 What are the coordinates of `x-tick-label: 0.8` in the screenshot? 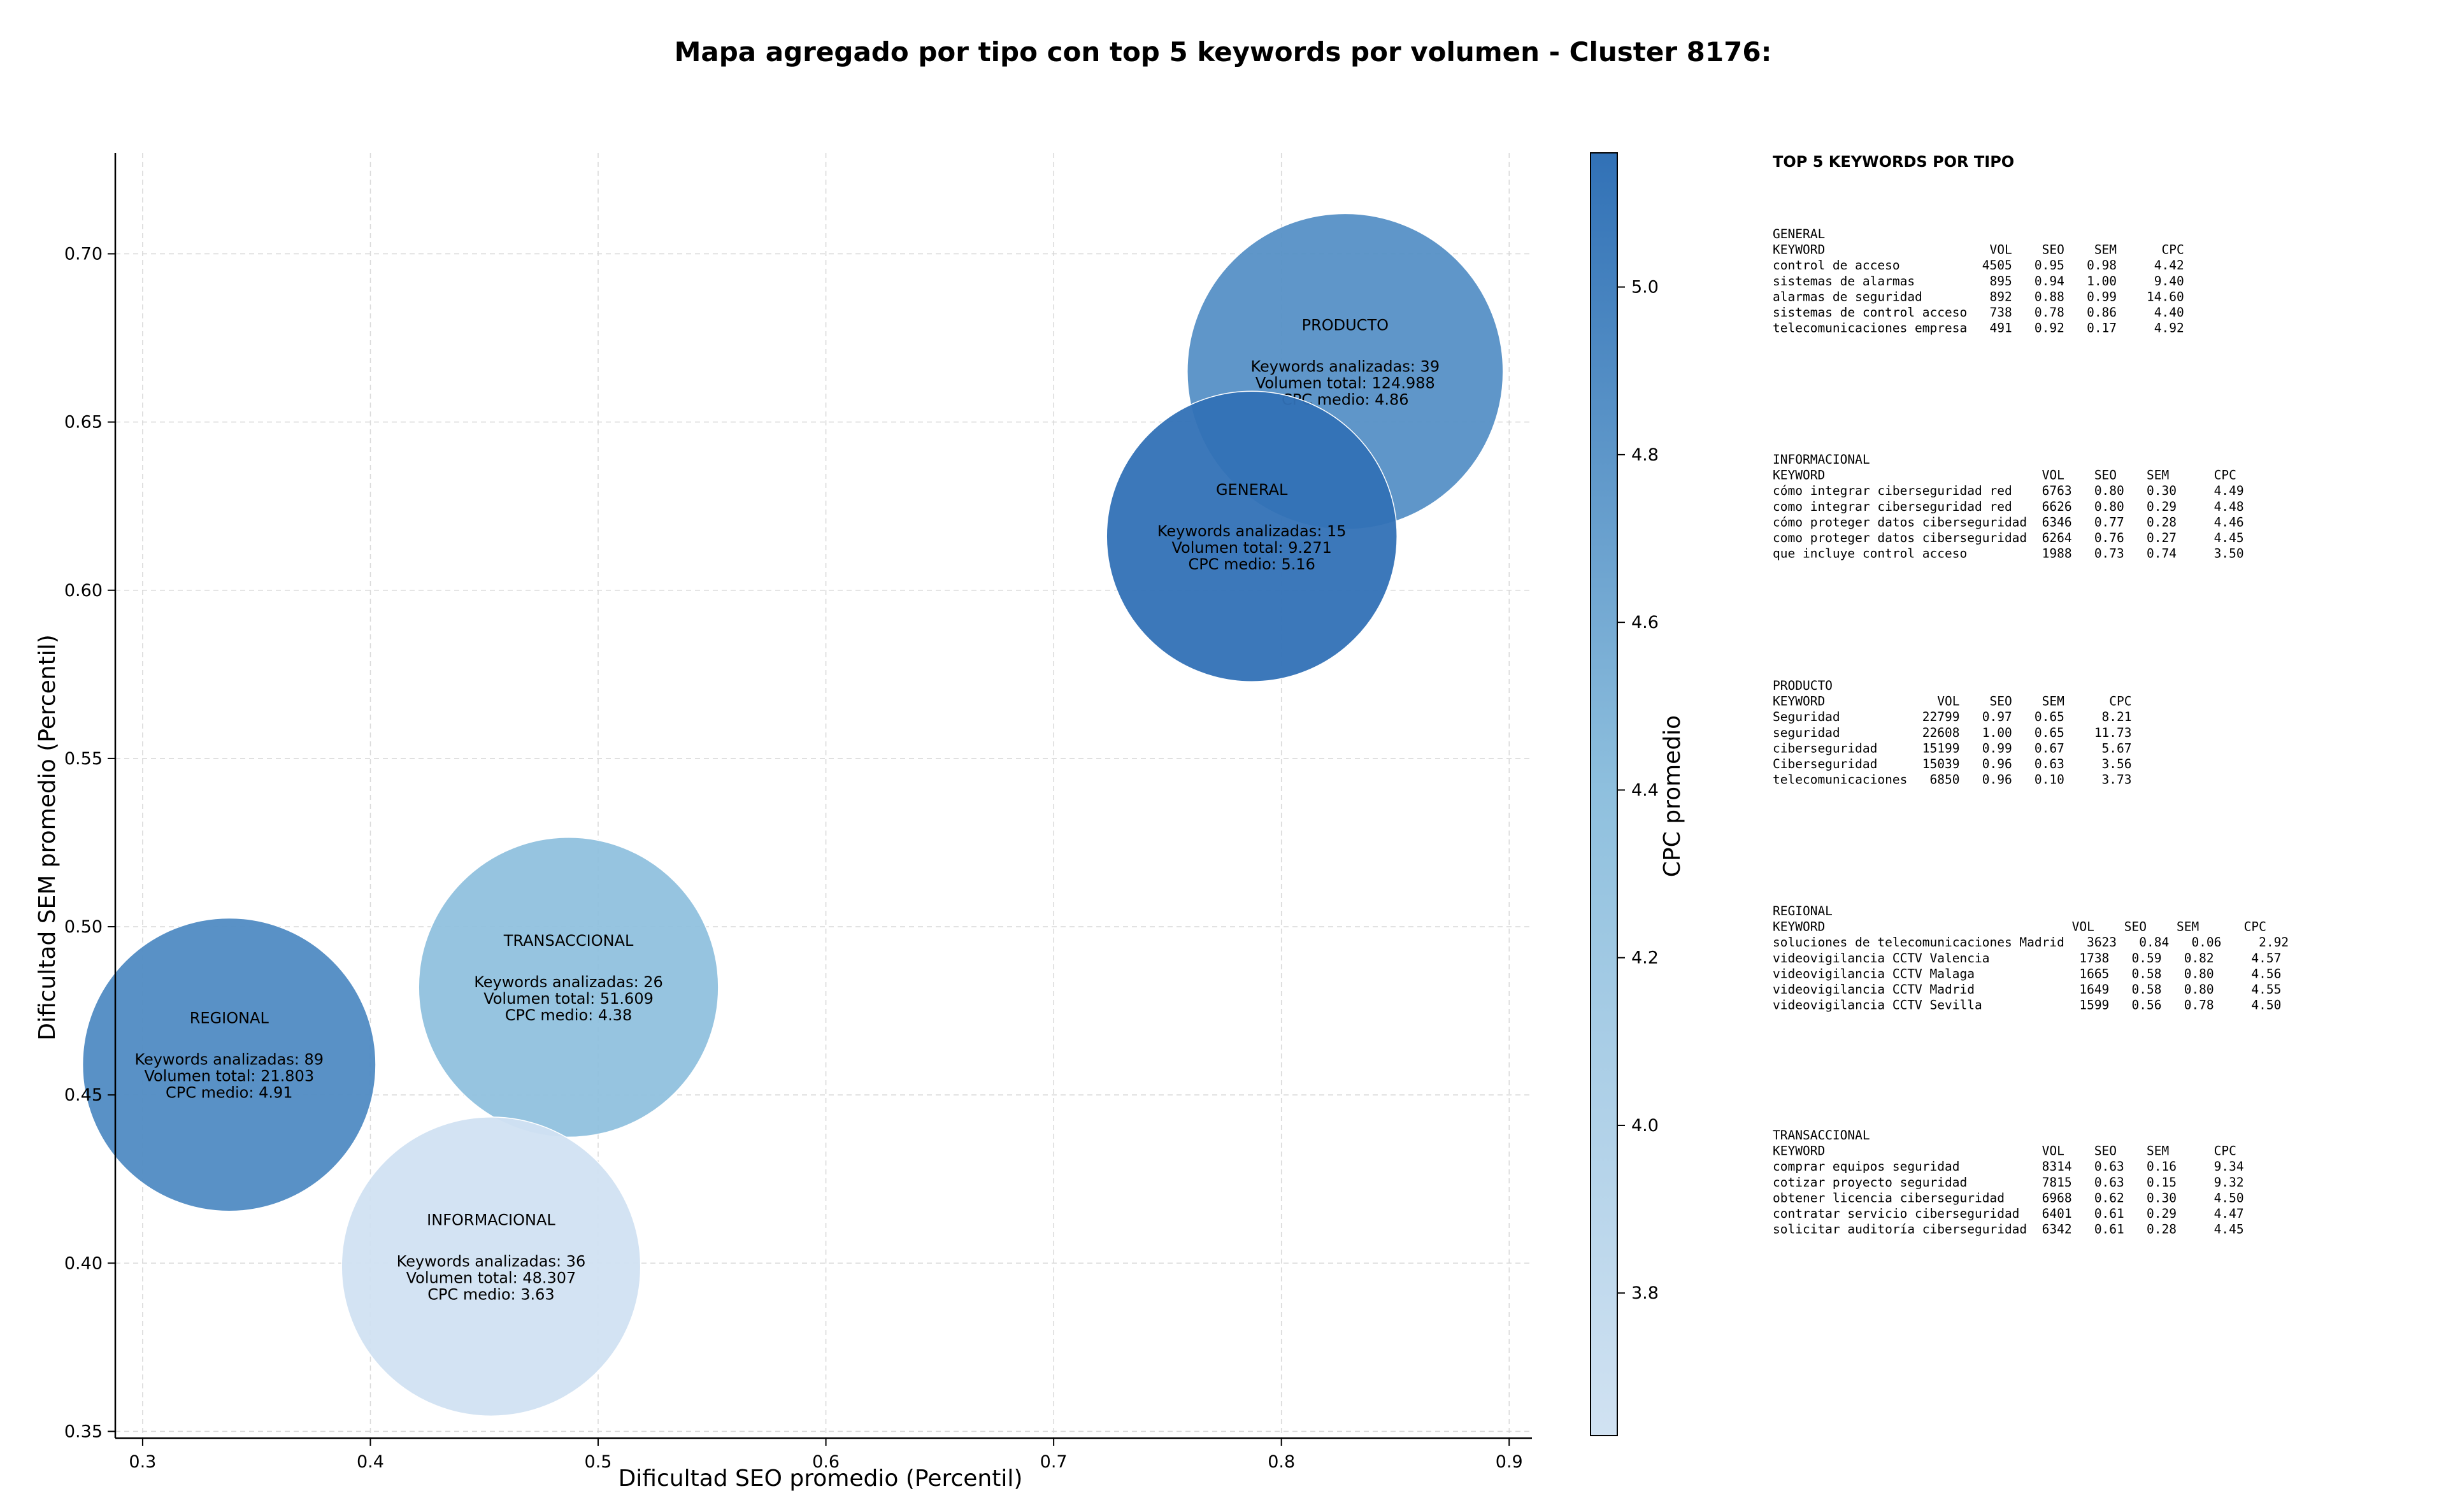 It's located at (1281, 1462).